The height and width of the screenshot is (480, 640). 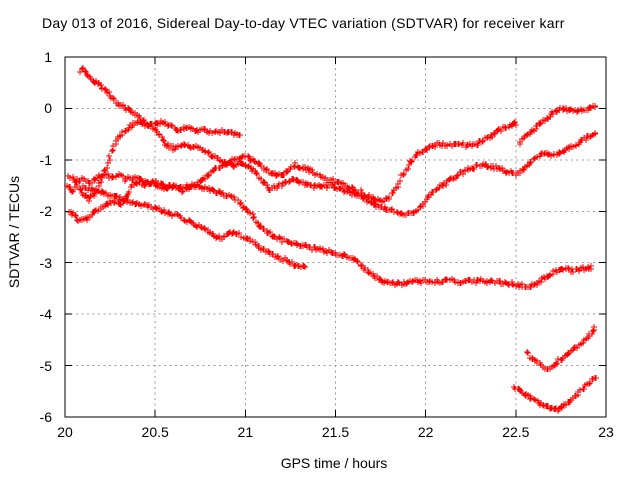 What do you see at coordinates (245, 432) in the screenshot?
I see `x-tick-label: 21` at bounding box center [245, 432].